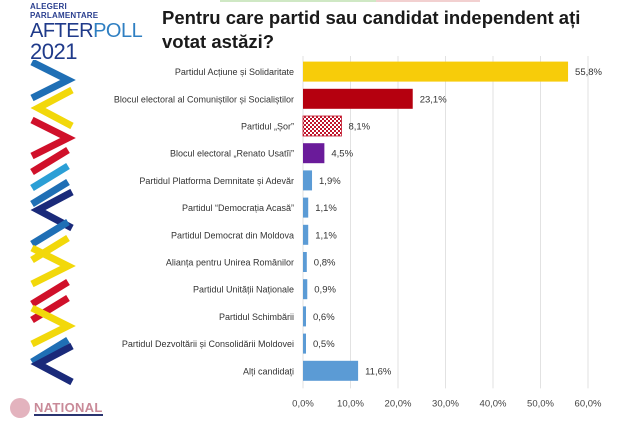 This screenshot has width=619, height=421. I want to click on category-label: Partidul Acțiune și Solidaritate, so click(234, 72).